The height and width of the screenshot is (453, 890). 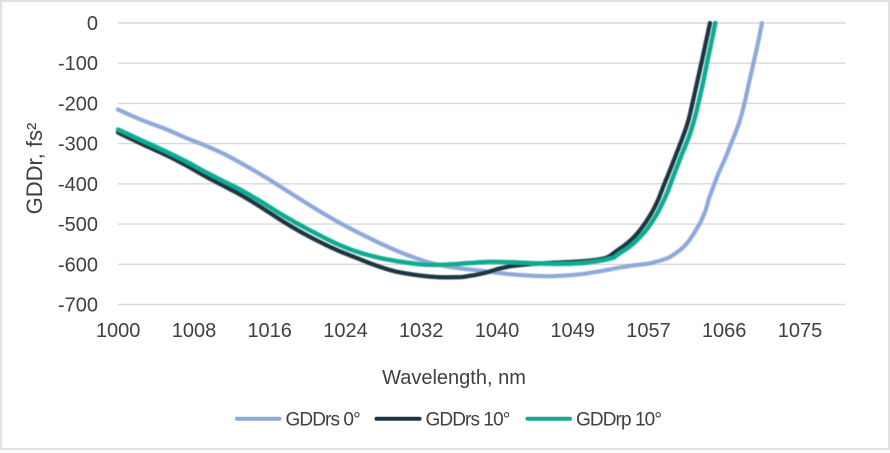 What do you see at coordinates (78, 64) in the screenshot?
I see `svg-text: -100` at bounding box center [78, 64].